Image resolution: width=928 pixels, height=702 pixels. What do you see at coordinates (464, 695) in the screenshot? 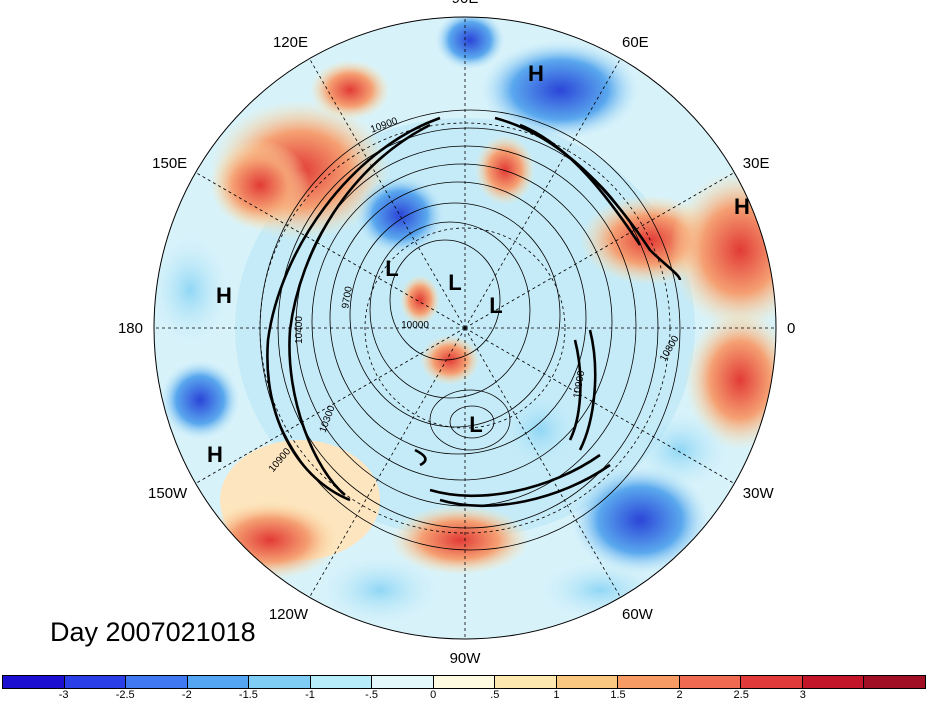
I see `colorbar-ticks: -3 -2.5 -2 -1.5 -1 -.5 0 .5 1 1.5 2 2.5 3` at bounding box center [464, 695].